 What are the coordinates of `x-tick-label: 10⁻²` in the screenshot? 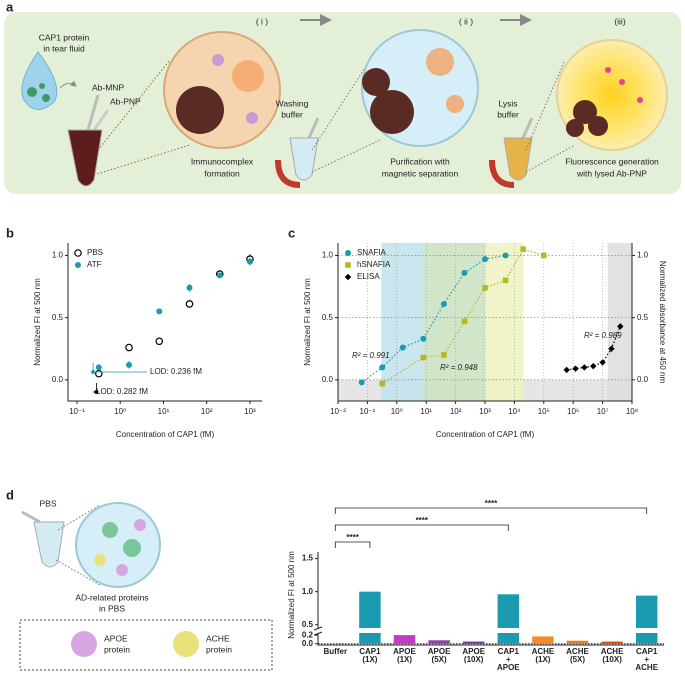 It's located at (338, 411).